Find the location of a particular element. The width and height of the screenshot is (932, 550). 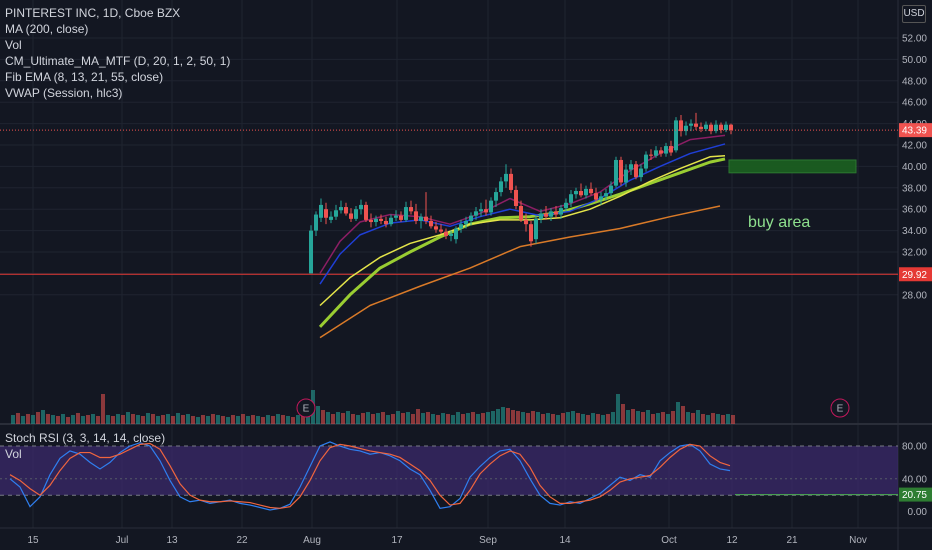

stoch-value-tag-label: 20.75 is located at coordinates (914, 495).